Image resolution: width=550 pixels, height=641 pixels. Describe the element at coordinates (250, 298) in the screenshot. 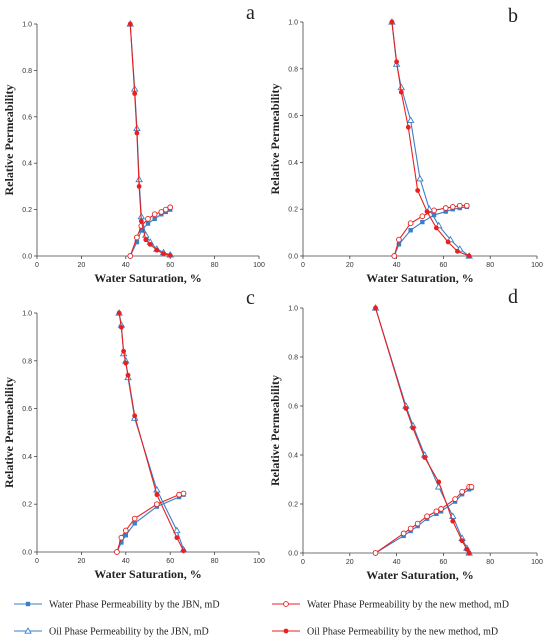

I see `panel-label: c` at that location.